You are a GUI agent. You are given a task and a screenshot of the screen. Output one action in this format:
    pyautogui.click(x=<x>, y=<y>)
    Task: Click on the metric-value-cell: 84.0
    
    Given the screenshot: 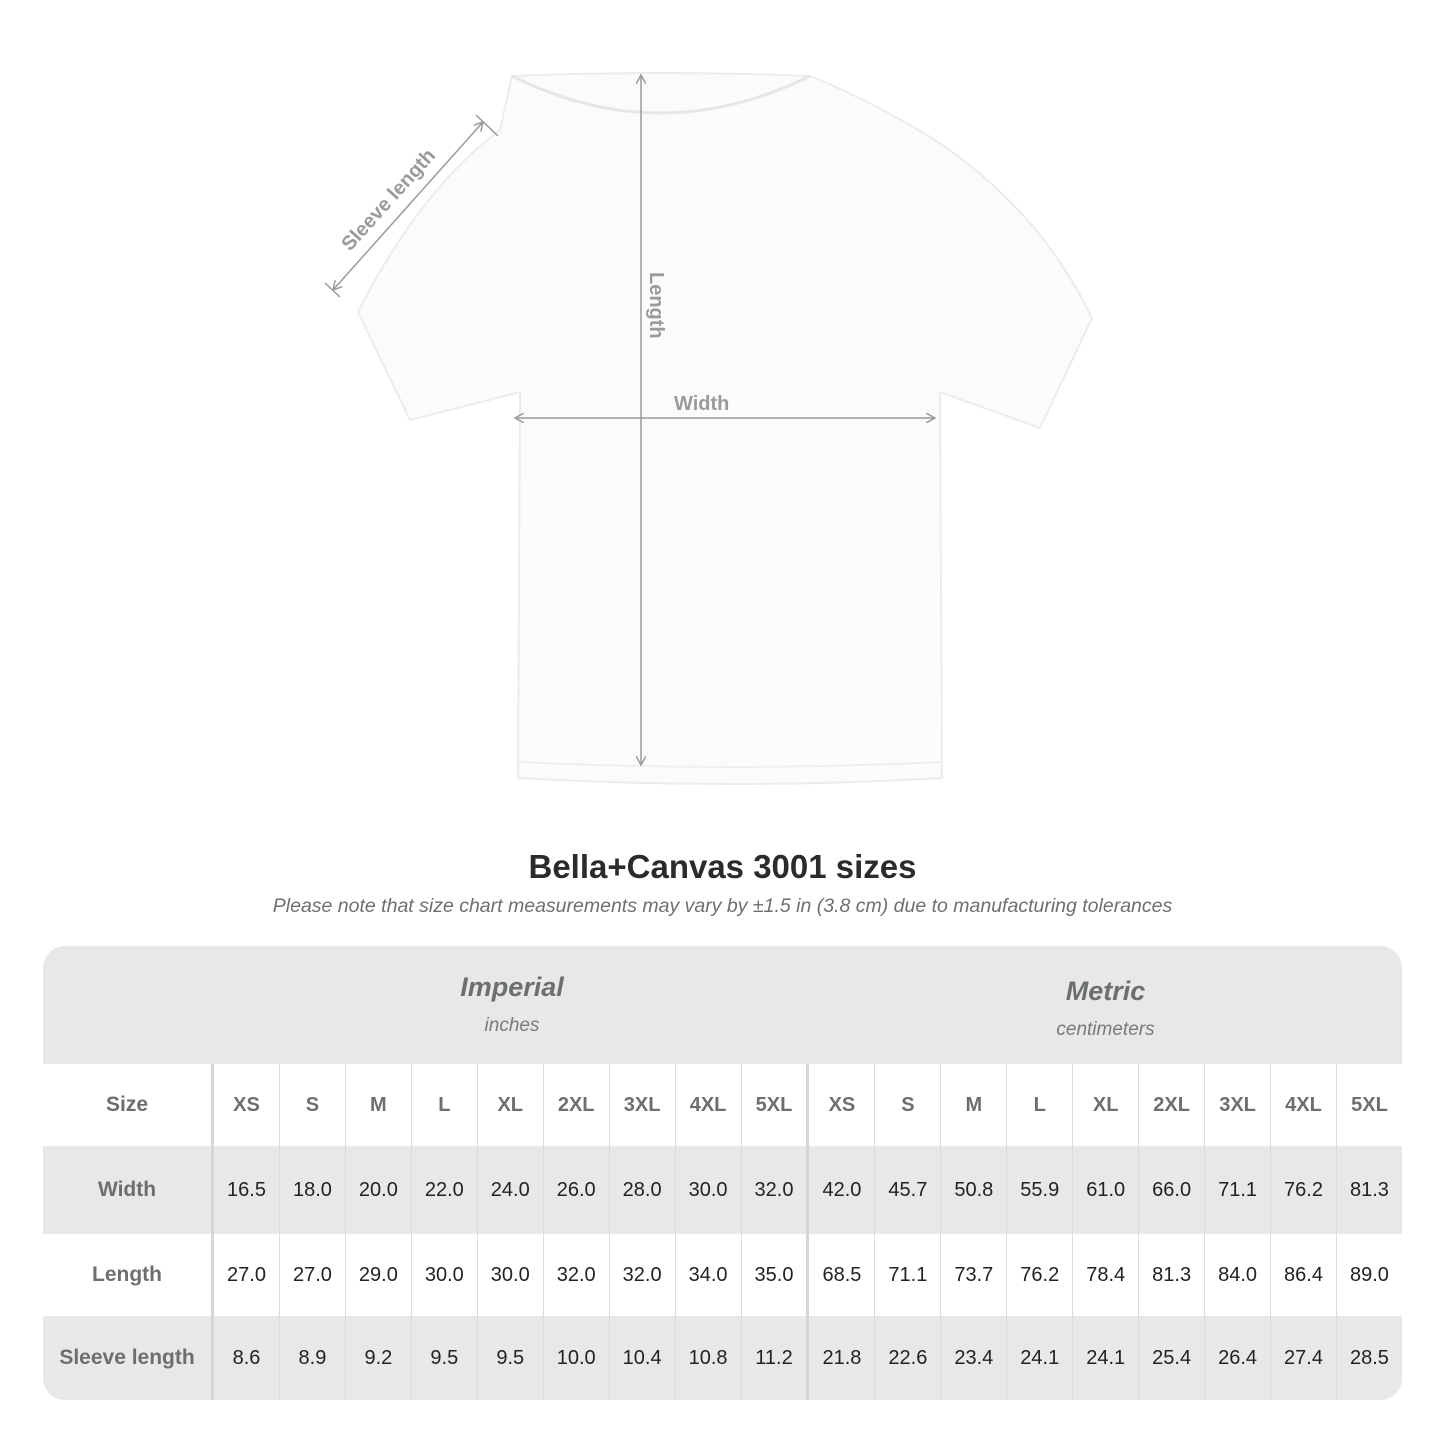 What is the action you would take?
    pyautogui.click(x=1237, y=1275)
    